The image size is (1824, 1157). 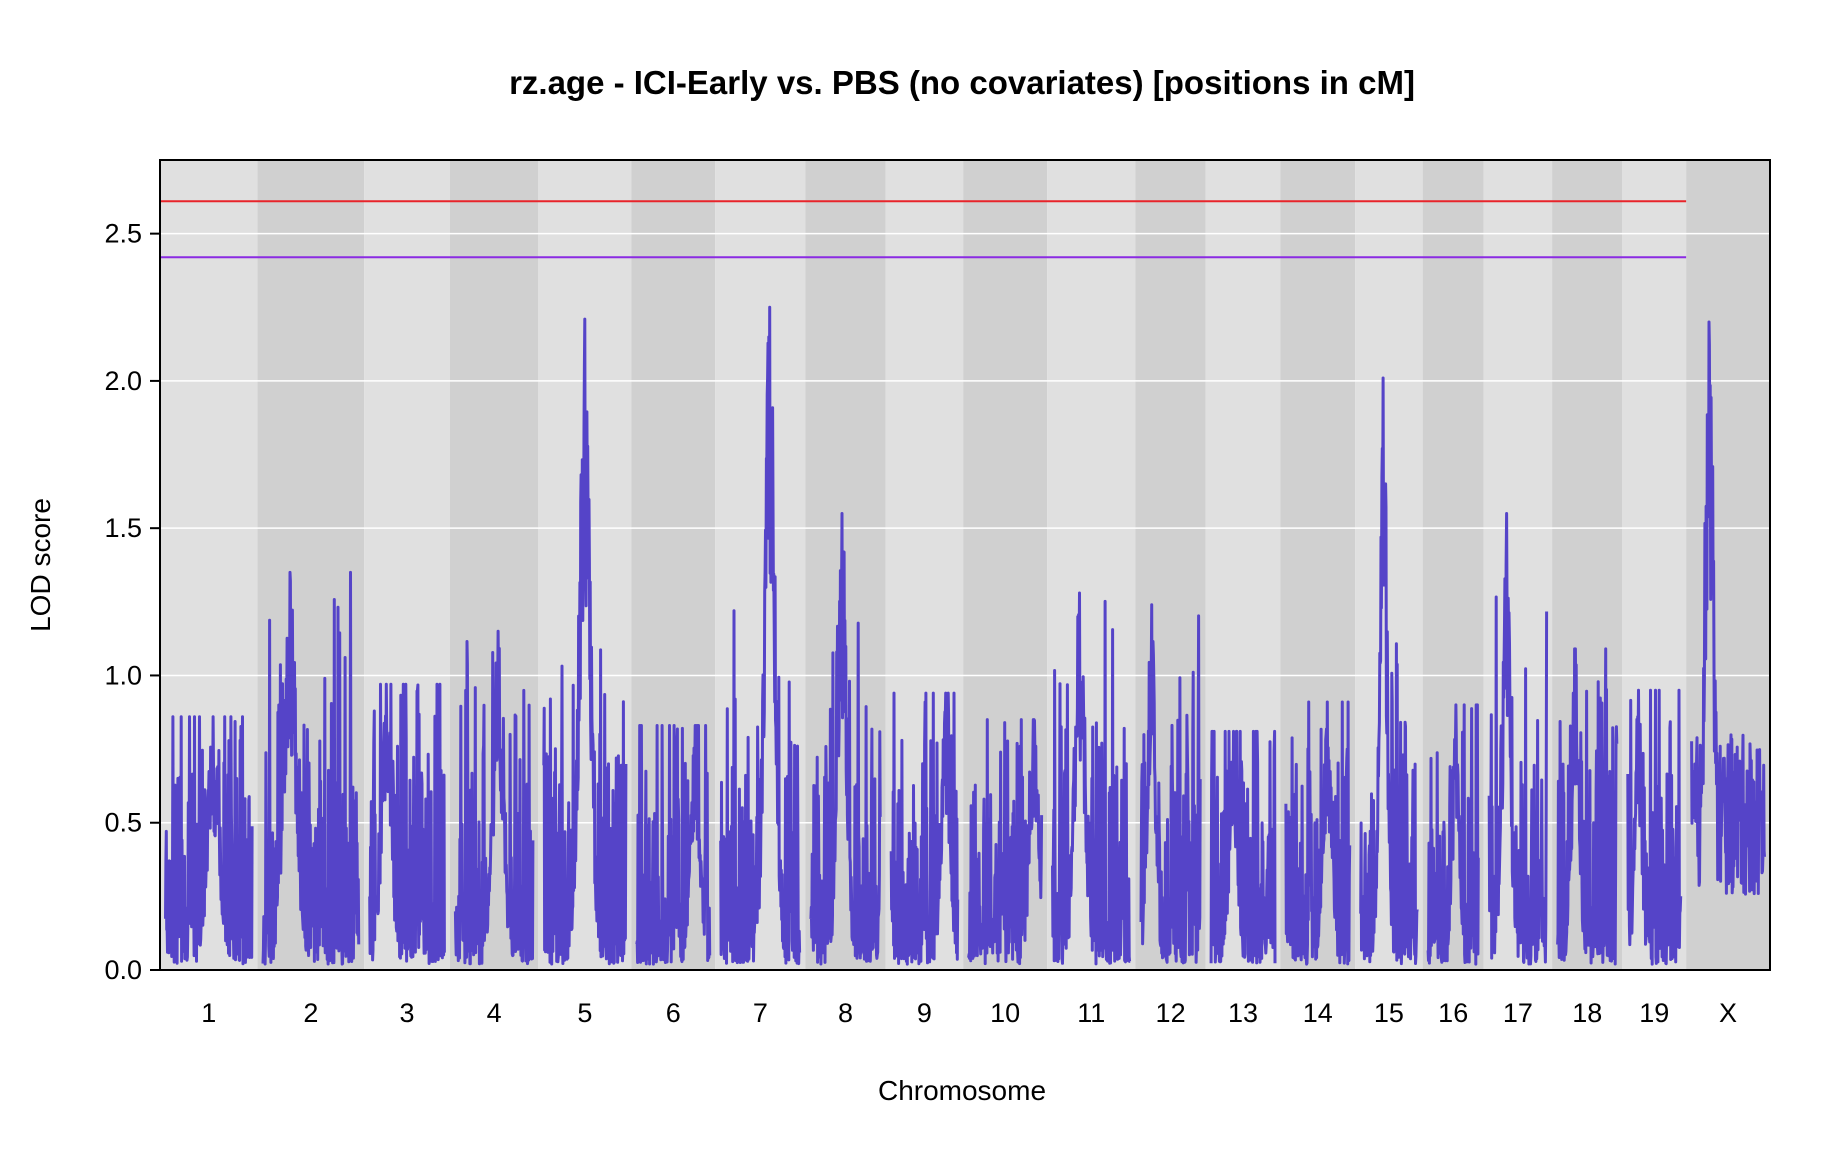 What do you see at coordinates (407, 1013) in the screenshot?
I see `x-tick-label-chr-3: 3` at bounding box center [407, 1013].